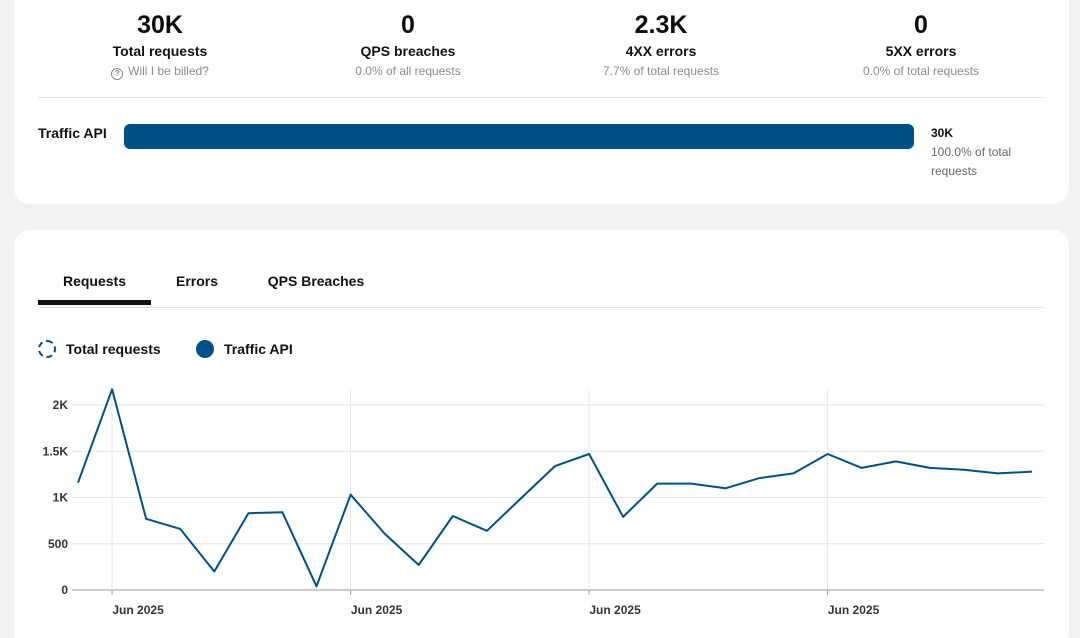 This screenshot has width=1080, height=638. I want to click on dashed-circle-icon, so click(47, 349).